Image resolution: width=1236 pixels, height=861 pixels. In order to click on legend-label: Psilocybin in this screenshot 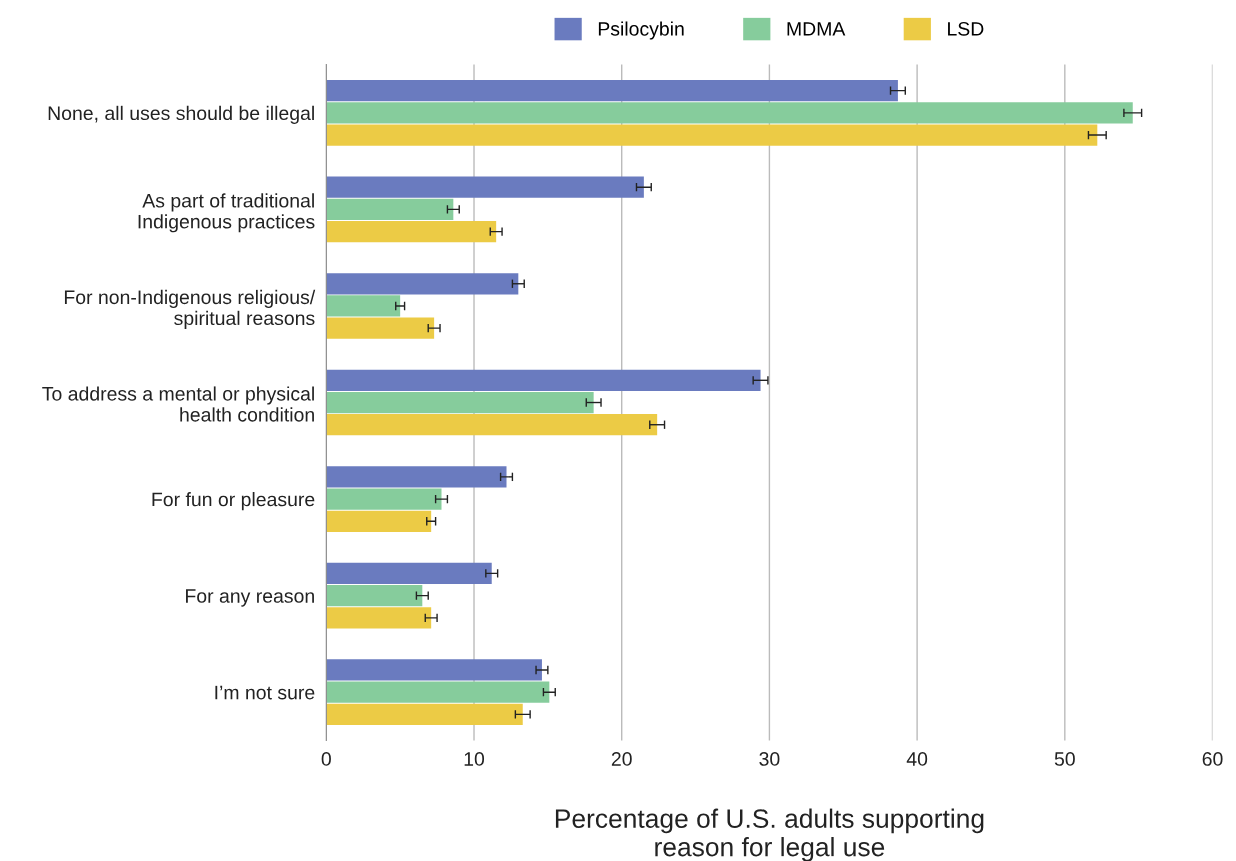, I will do `click(641, 30)`.